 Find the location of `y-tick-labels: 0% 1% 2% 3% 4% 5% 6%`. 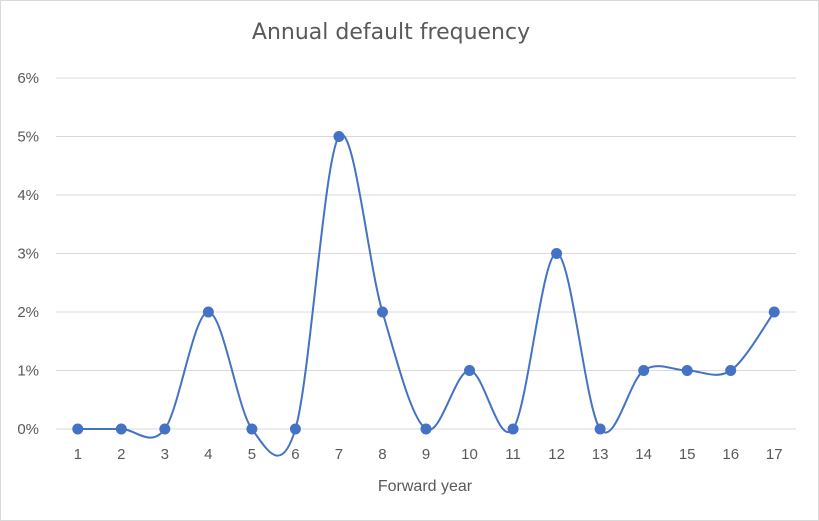

y-tick-labels: 0% 1% 2% 3% 4% 5% 6% is located at coordinates (28, 254).